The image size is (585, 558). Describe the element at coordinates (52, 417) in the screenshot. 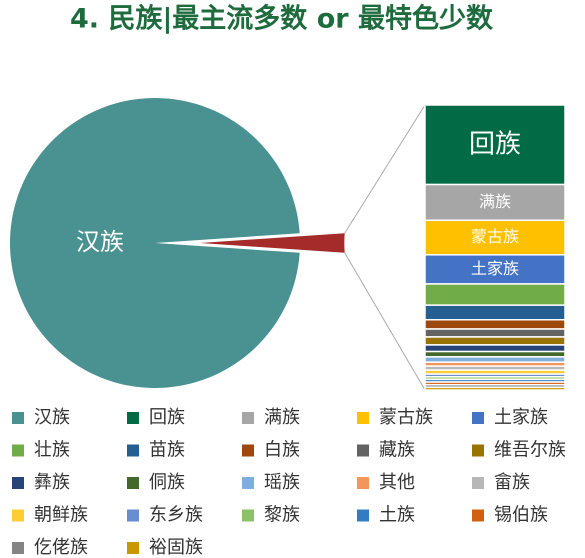

I see `legend-label: 汉族` at that location.